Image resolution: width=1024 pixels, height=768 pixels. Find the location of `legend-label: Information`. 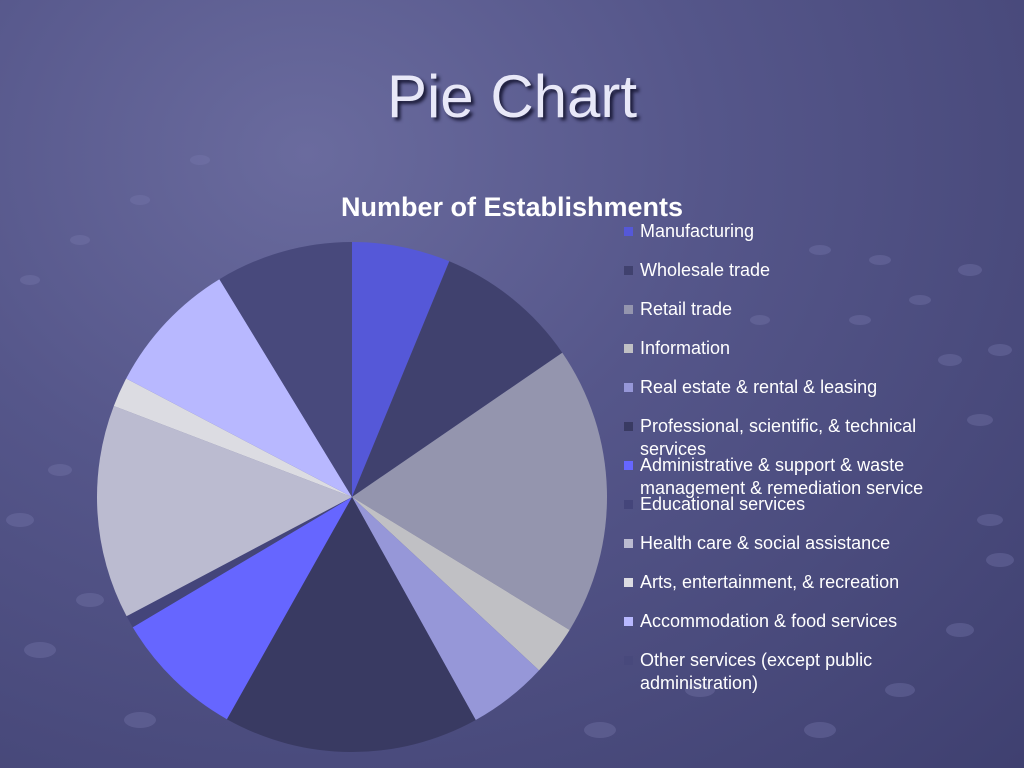

legend-label: Information is located at coordinates (685, 348).